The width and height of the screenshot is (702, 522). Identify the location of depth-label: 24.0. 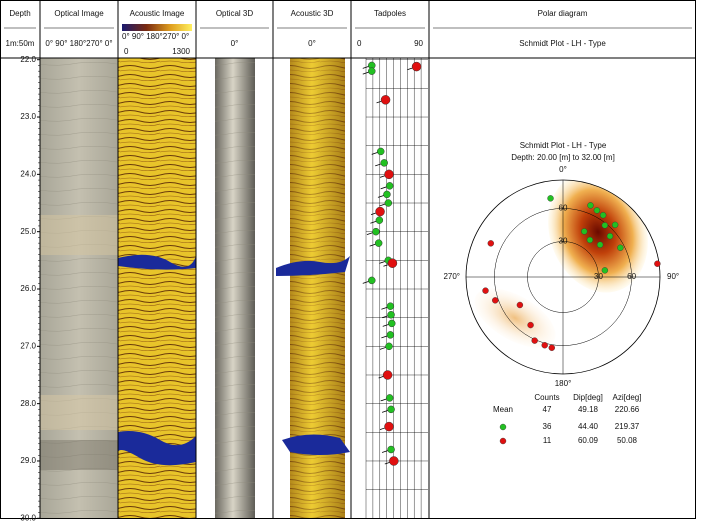
(28, 173).